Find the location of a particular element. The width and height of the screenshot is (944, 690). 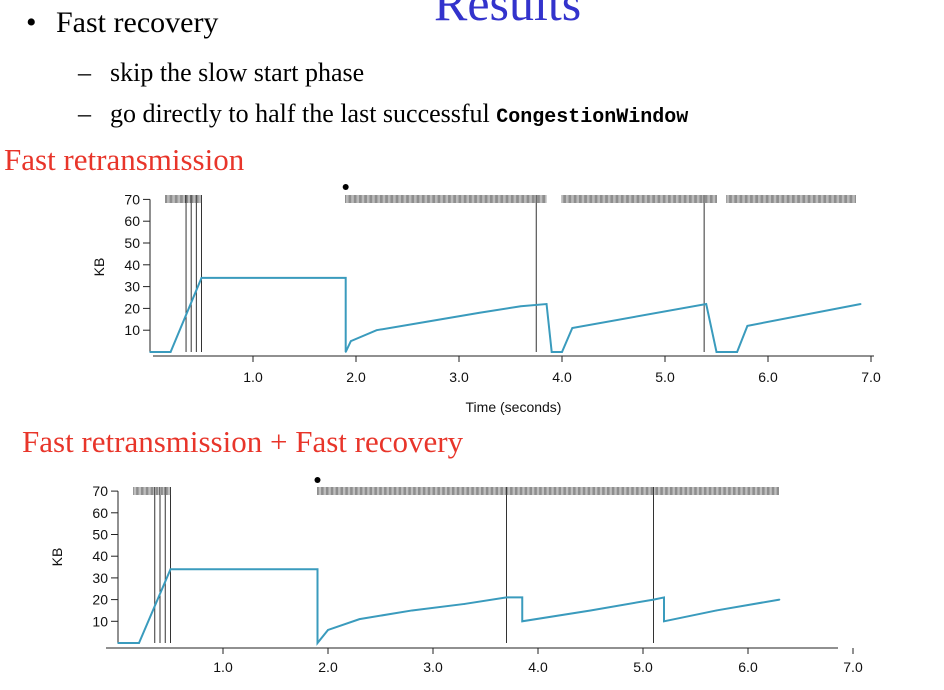

sub-bullet-1: – skip the slow start phase is located at coordinates (221, 73).